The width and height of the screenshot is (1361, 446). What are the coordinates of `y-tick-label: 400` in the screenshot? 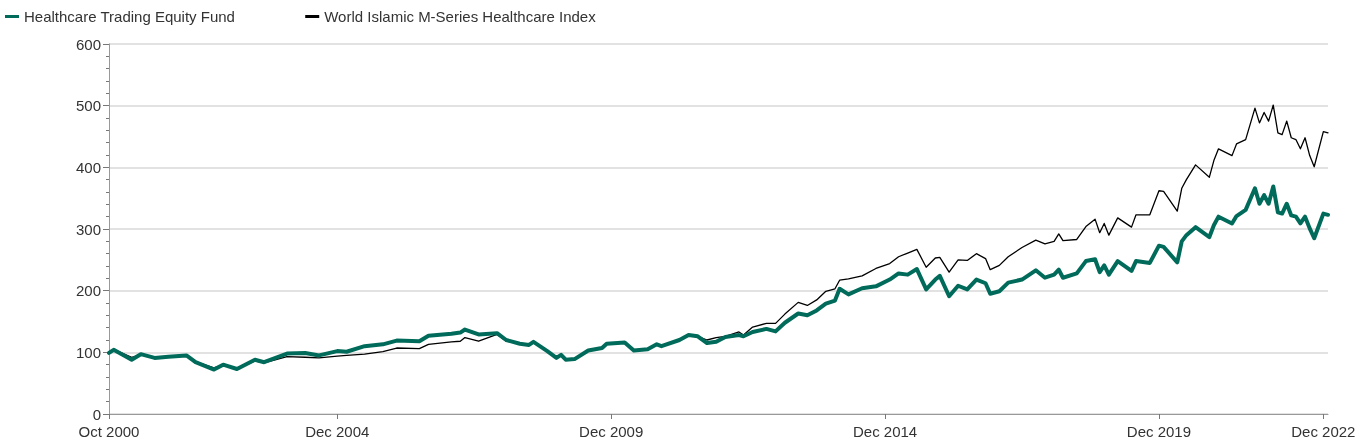 It's located at (88, 167).